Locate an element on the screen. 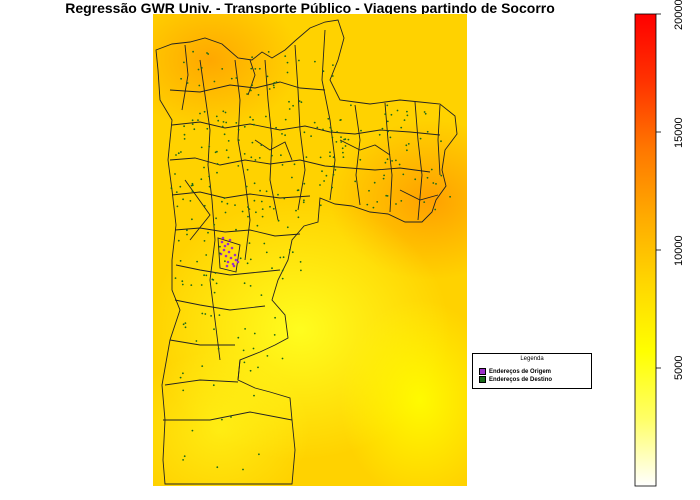  legend-swatch-destination is located at coordinates (482, 379).